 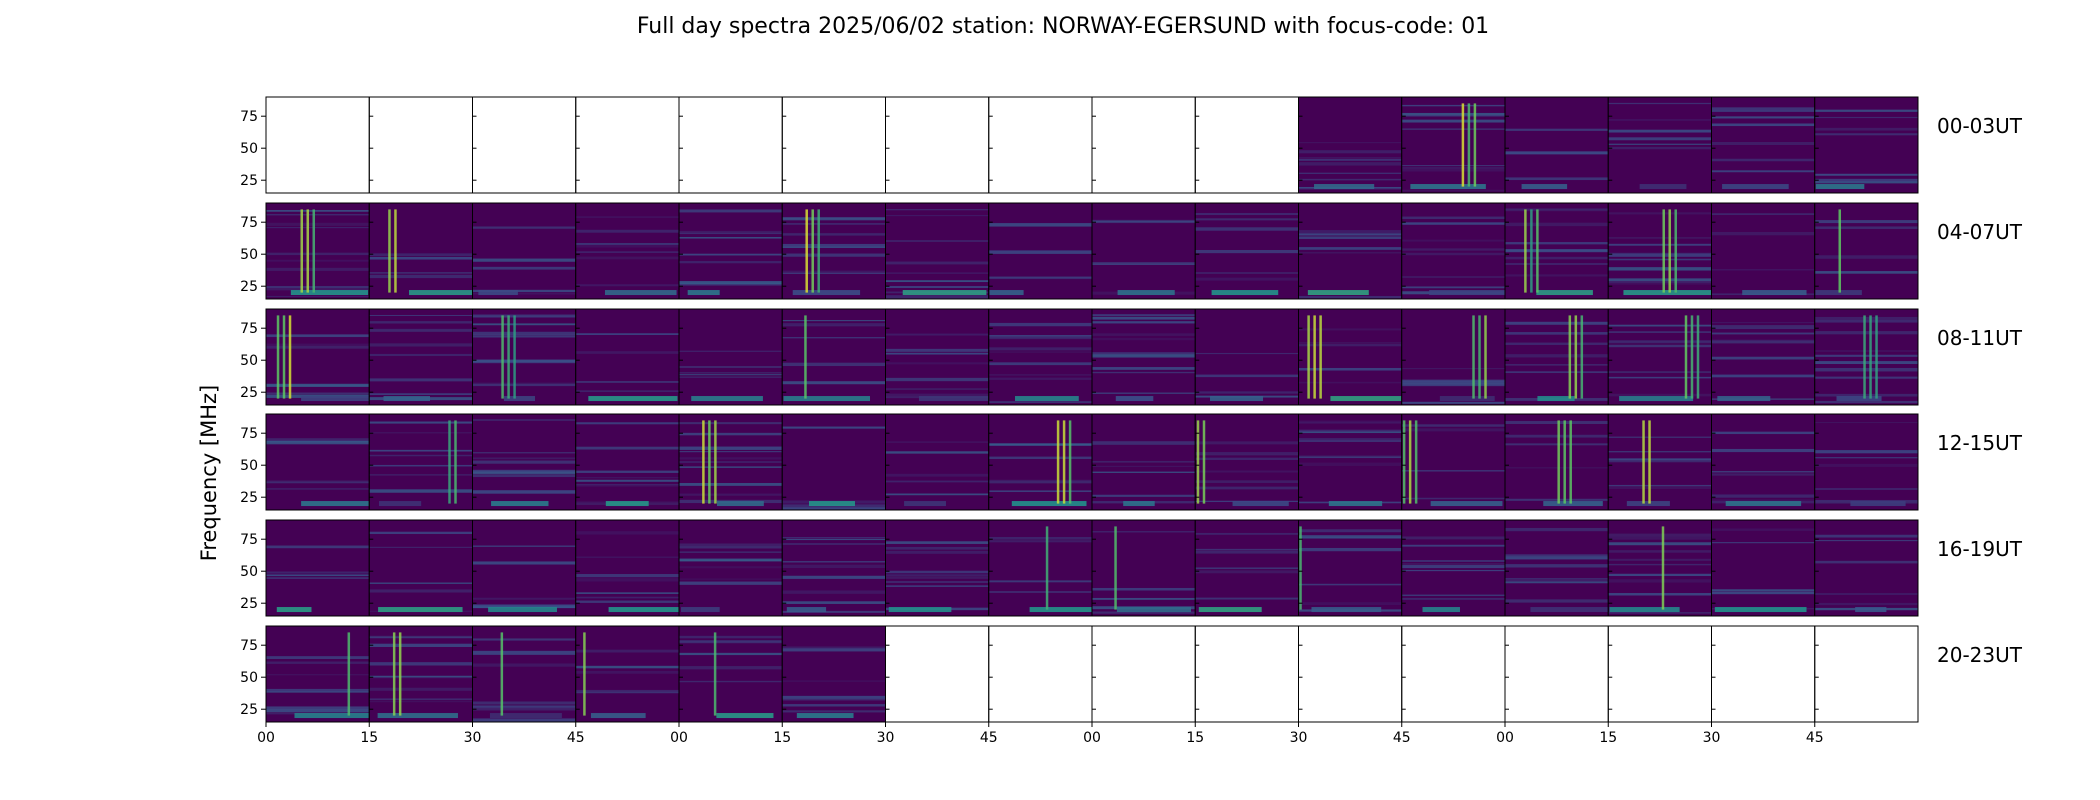 What do you see at coordinates (1980, 443) in the screenshot?
I see `row-time-label: 12-15UT` at bounding box center [1980, 443].